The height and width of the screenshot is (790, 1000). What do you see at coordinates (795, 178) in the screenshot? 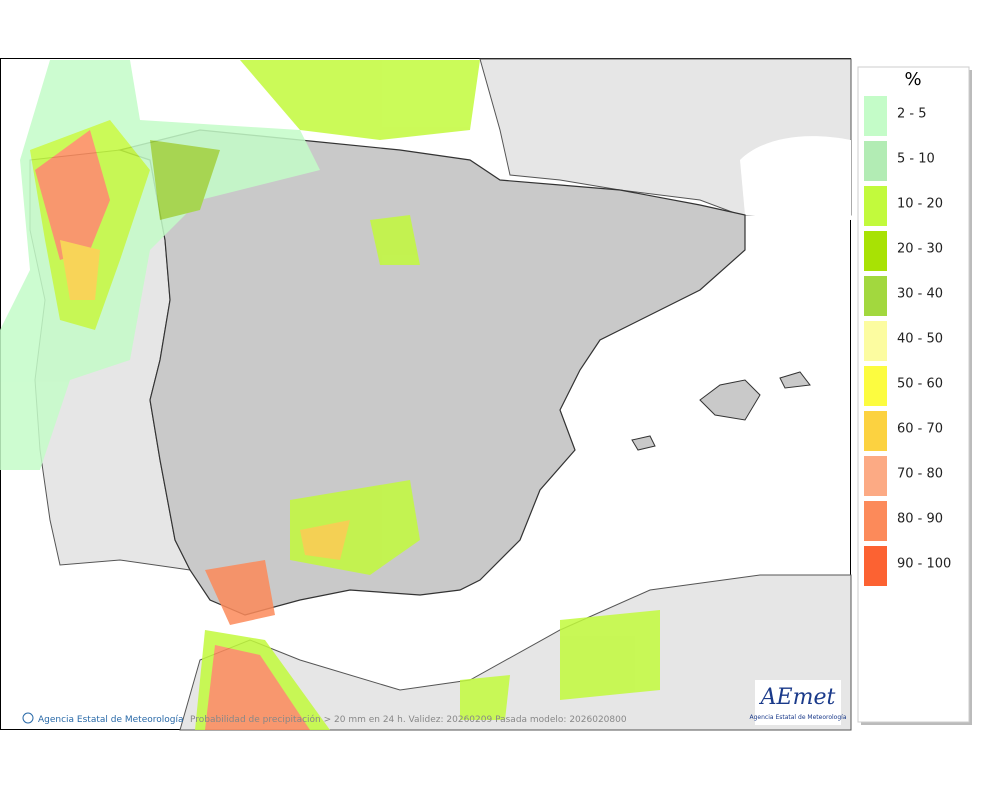
I see `sea-gulf` at bounding box center [795, 178].